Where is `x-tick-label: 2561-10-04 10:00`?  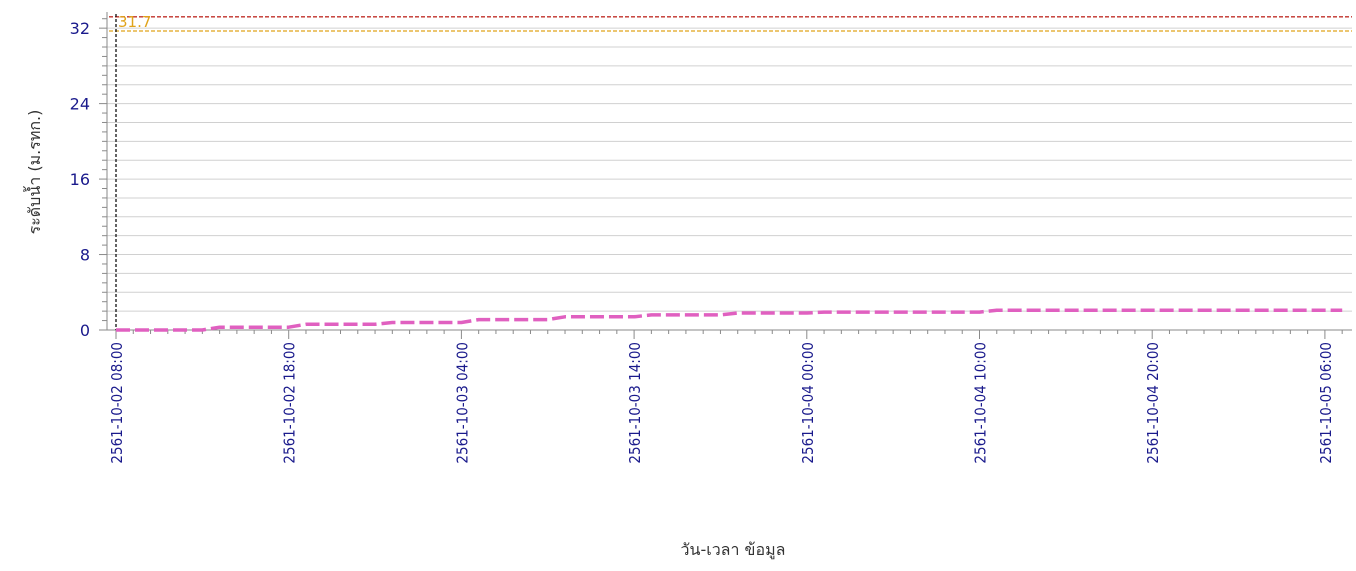
x-tick-label: 2561-10-04 10:00 is located at coordinates (981, 403).